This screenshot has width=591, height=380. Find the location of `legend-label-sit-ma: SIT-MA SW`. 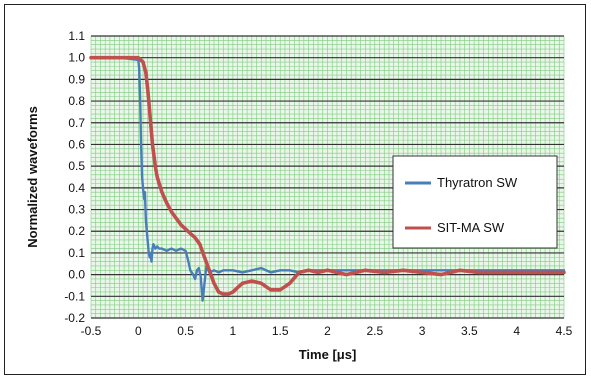

legend-label-sit-ma: SIT-MA SW is located at coordinates (471, 227).